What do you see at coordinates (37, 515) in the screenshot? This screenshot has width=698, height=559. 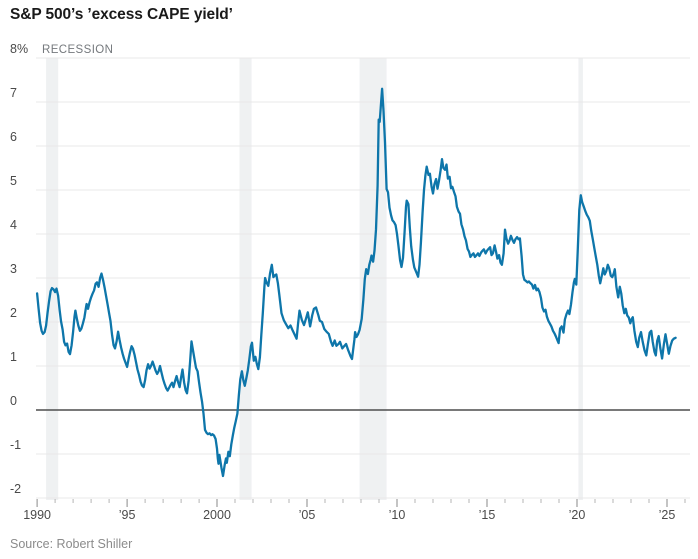 I see `x-axis-label-1990: 1990` at bounding box center [37, 515].